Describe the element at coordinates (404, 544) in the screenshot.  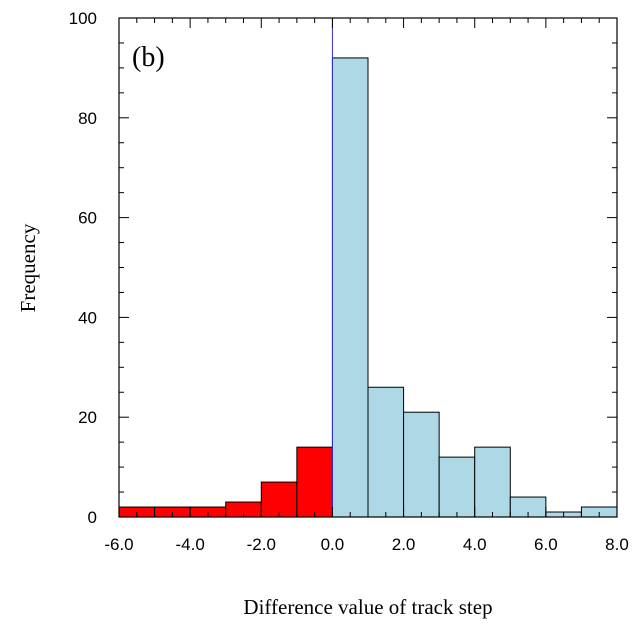
I see `x-tick-label: 2.0` at that location.